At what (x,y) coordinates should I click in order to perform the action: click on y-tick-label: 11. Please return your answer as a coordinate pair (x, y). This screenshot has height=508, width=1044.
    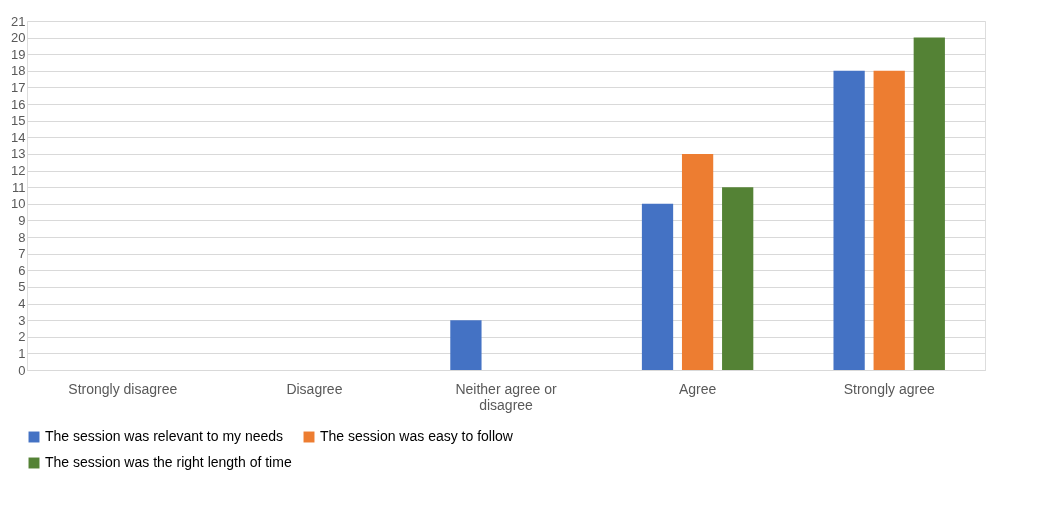
    Looking at the image, I should click on (19, 187).